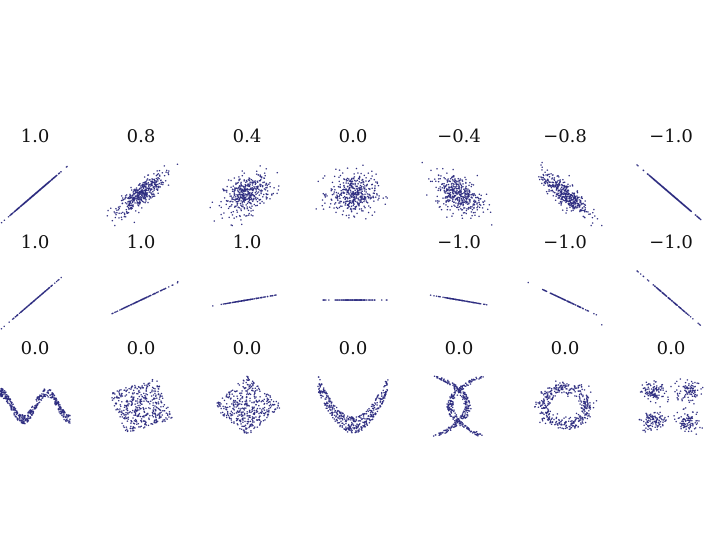  I want to click on correlation-label: 0.0, so click(141, 348).